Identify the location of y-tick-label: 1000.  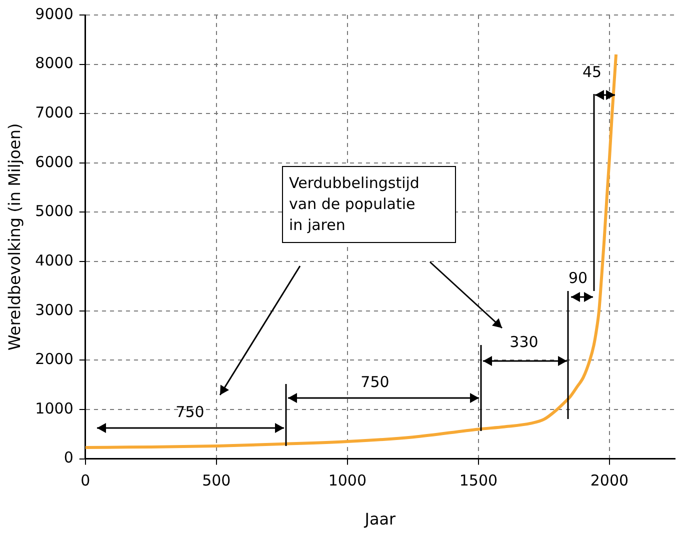
(54, 408).